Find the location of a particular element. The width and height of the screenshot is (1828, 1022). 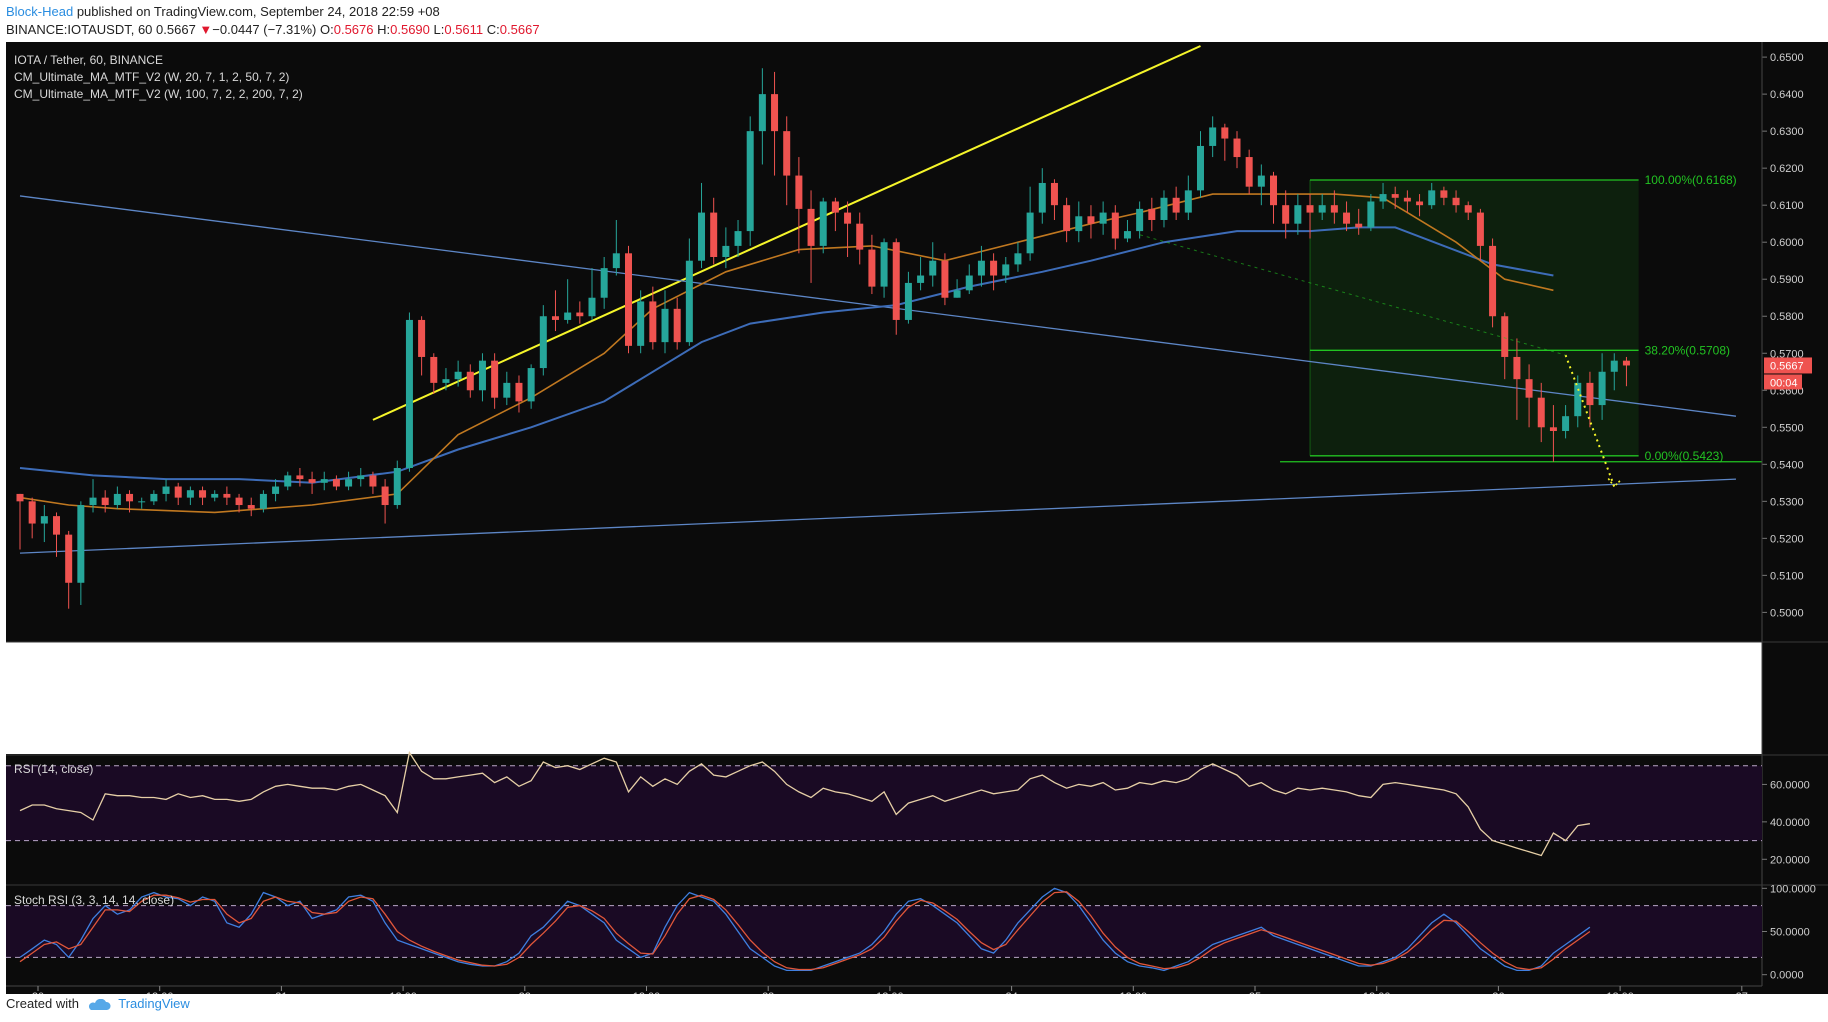

fib-level-label: 100.00%(0.6168) is located at coordinates (1691, 180).